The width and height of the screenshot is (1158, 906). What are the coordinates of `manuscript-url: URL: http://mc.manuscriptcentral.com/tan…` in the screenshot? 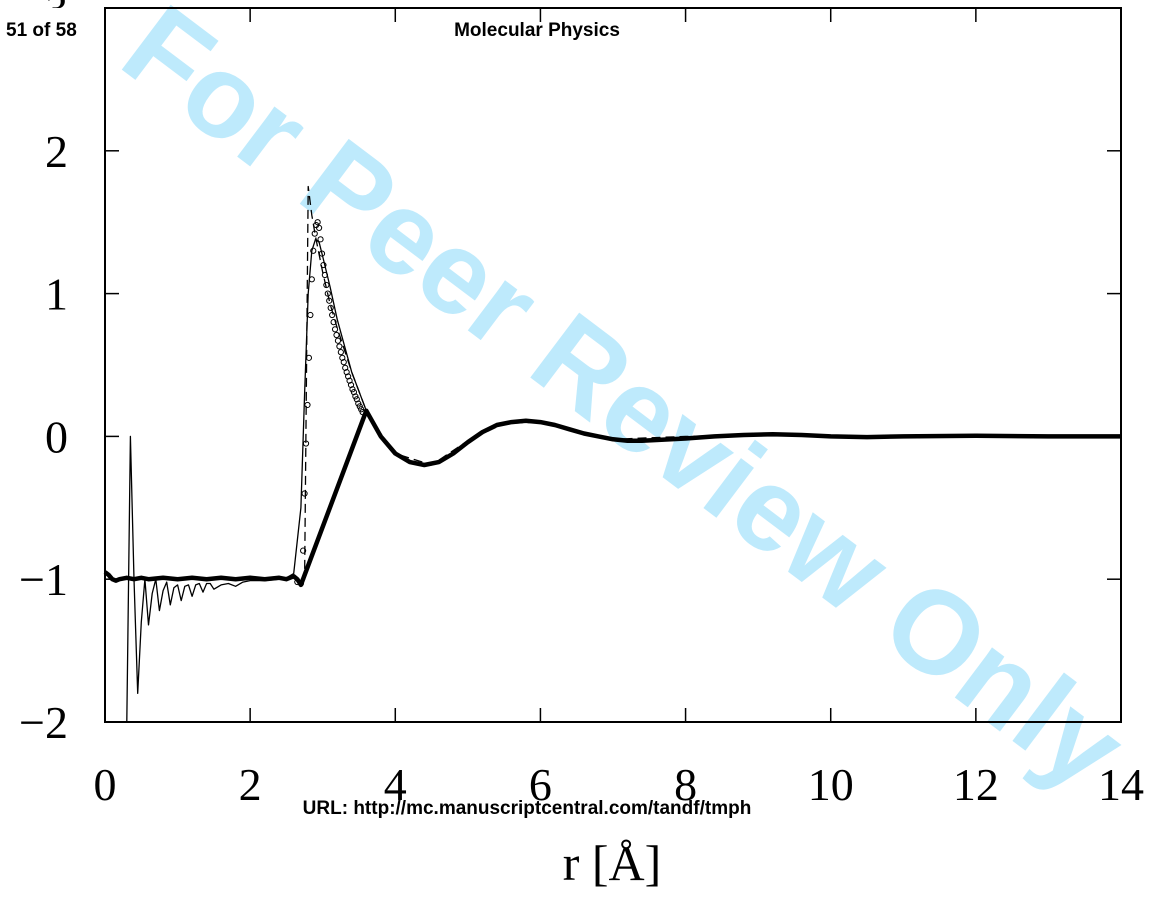 It's located at (527, 808).